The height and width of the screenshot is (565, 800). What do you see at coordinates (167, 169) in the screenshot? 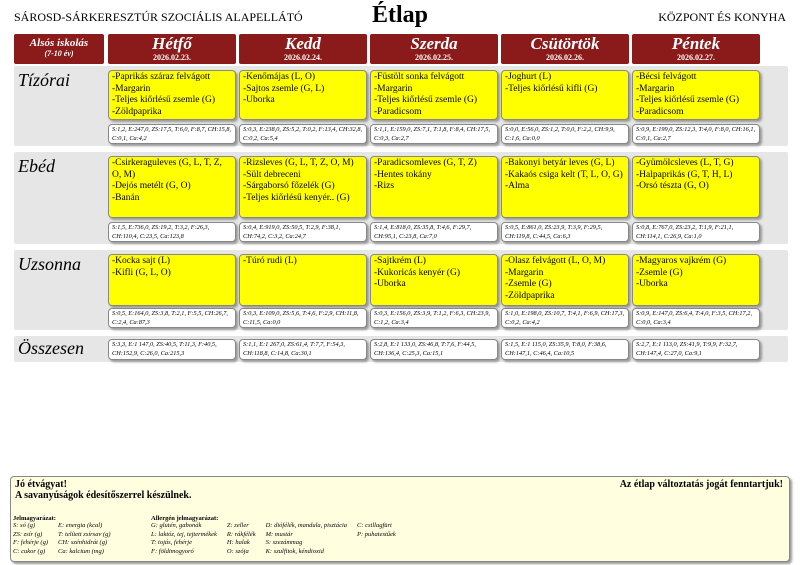
I see `menu-item: -Csirkeraguleves (G, L, T, Z, O, M)` at bounding box center [167, 169].